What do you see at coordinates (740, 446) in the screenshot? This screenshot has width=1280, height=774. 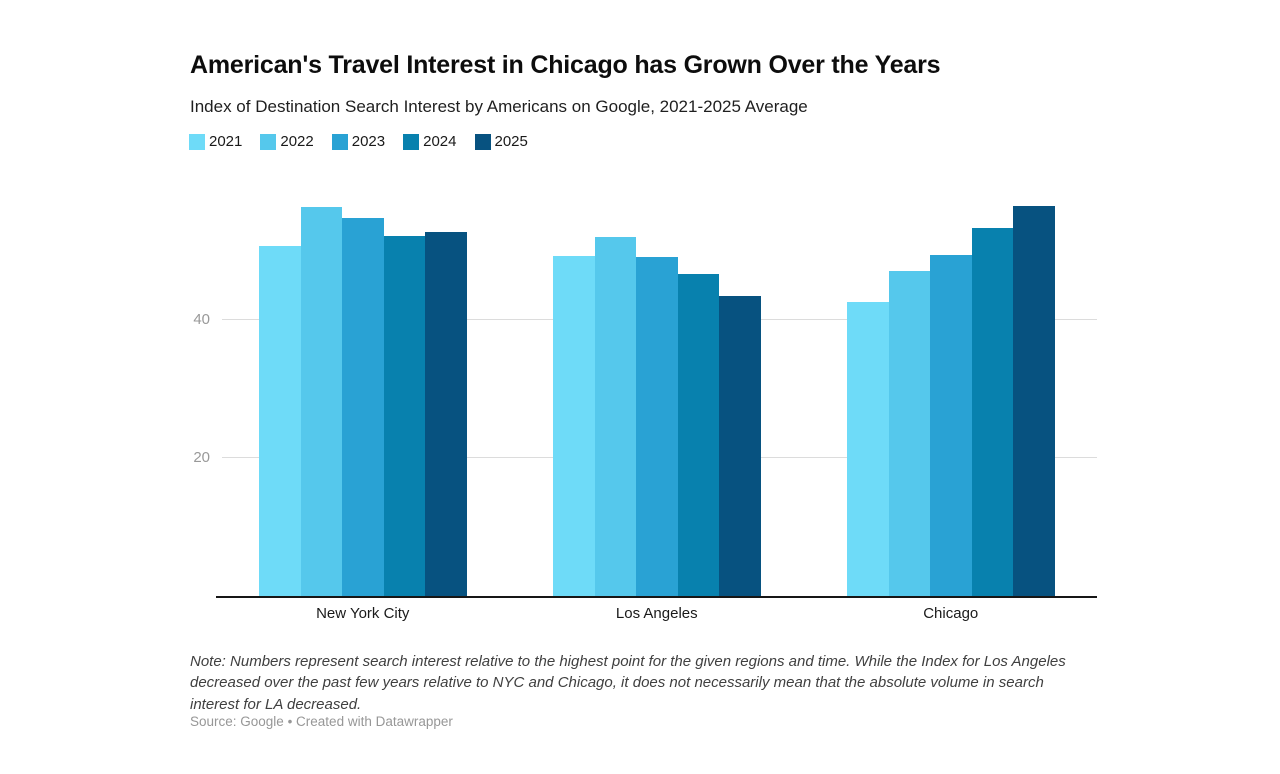 I see `bar-los-angeles-2025` at bounding box center [740, 446].